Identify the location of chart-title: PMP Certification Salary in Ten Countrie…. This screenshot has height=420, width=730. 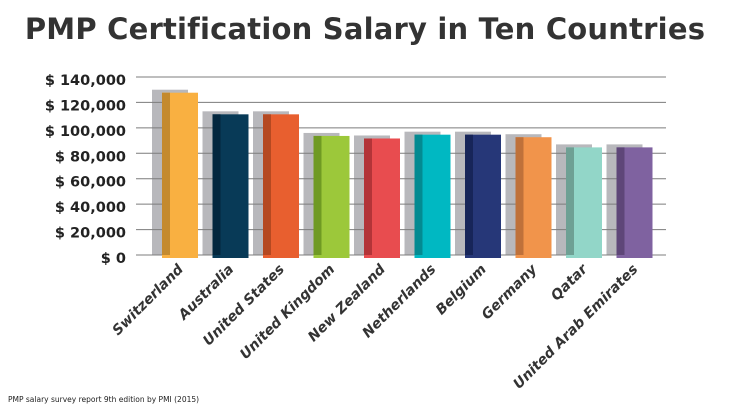
(365, 29).